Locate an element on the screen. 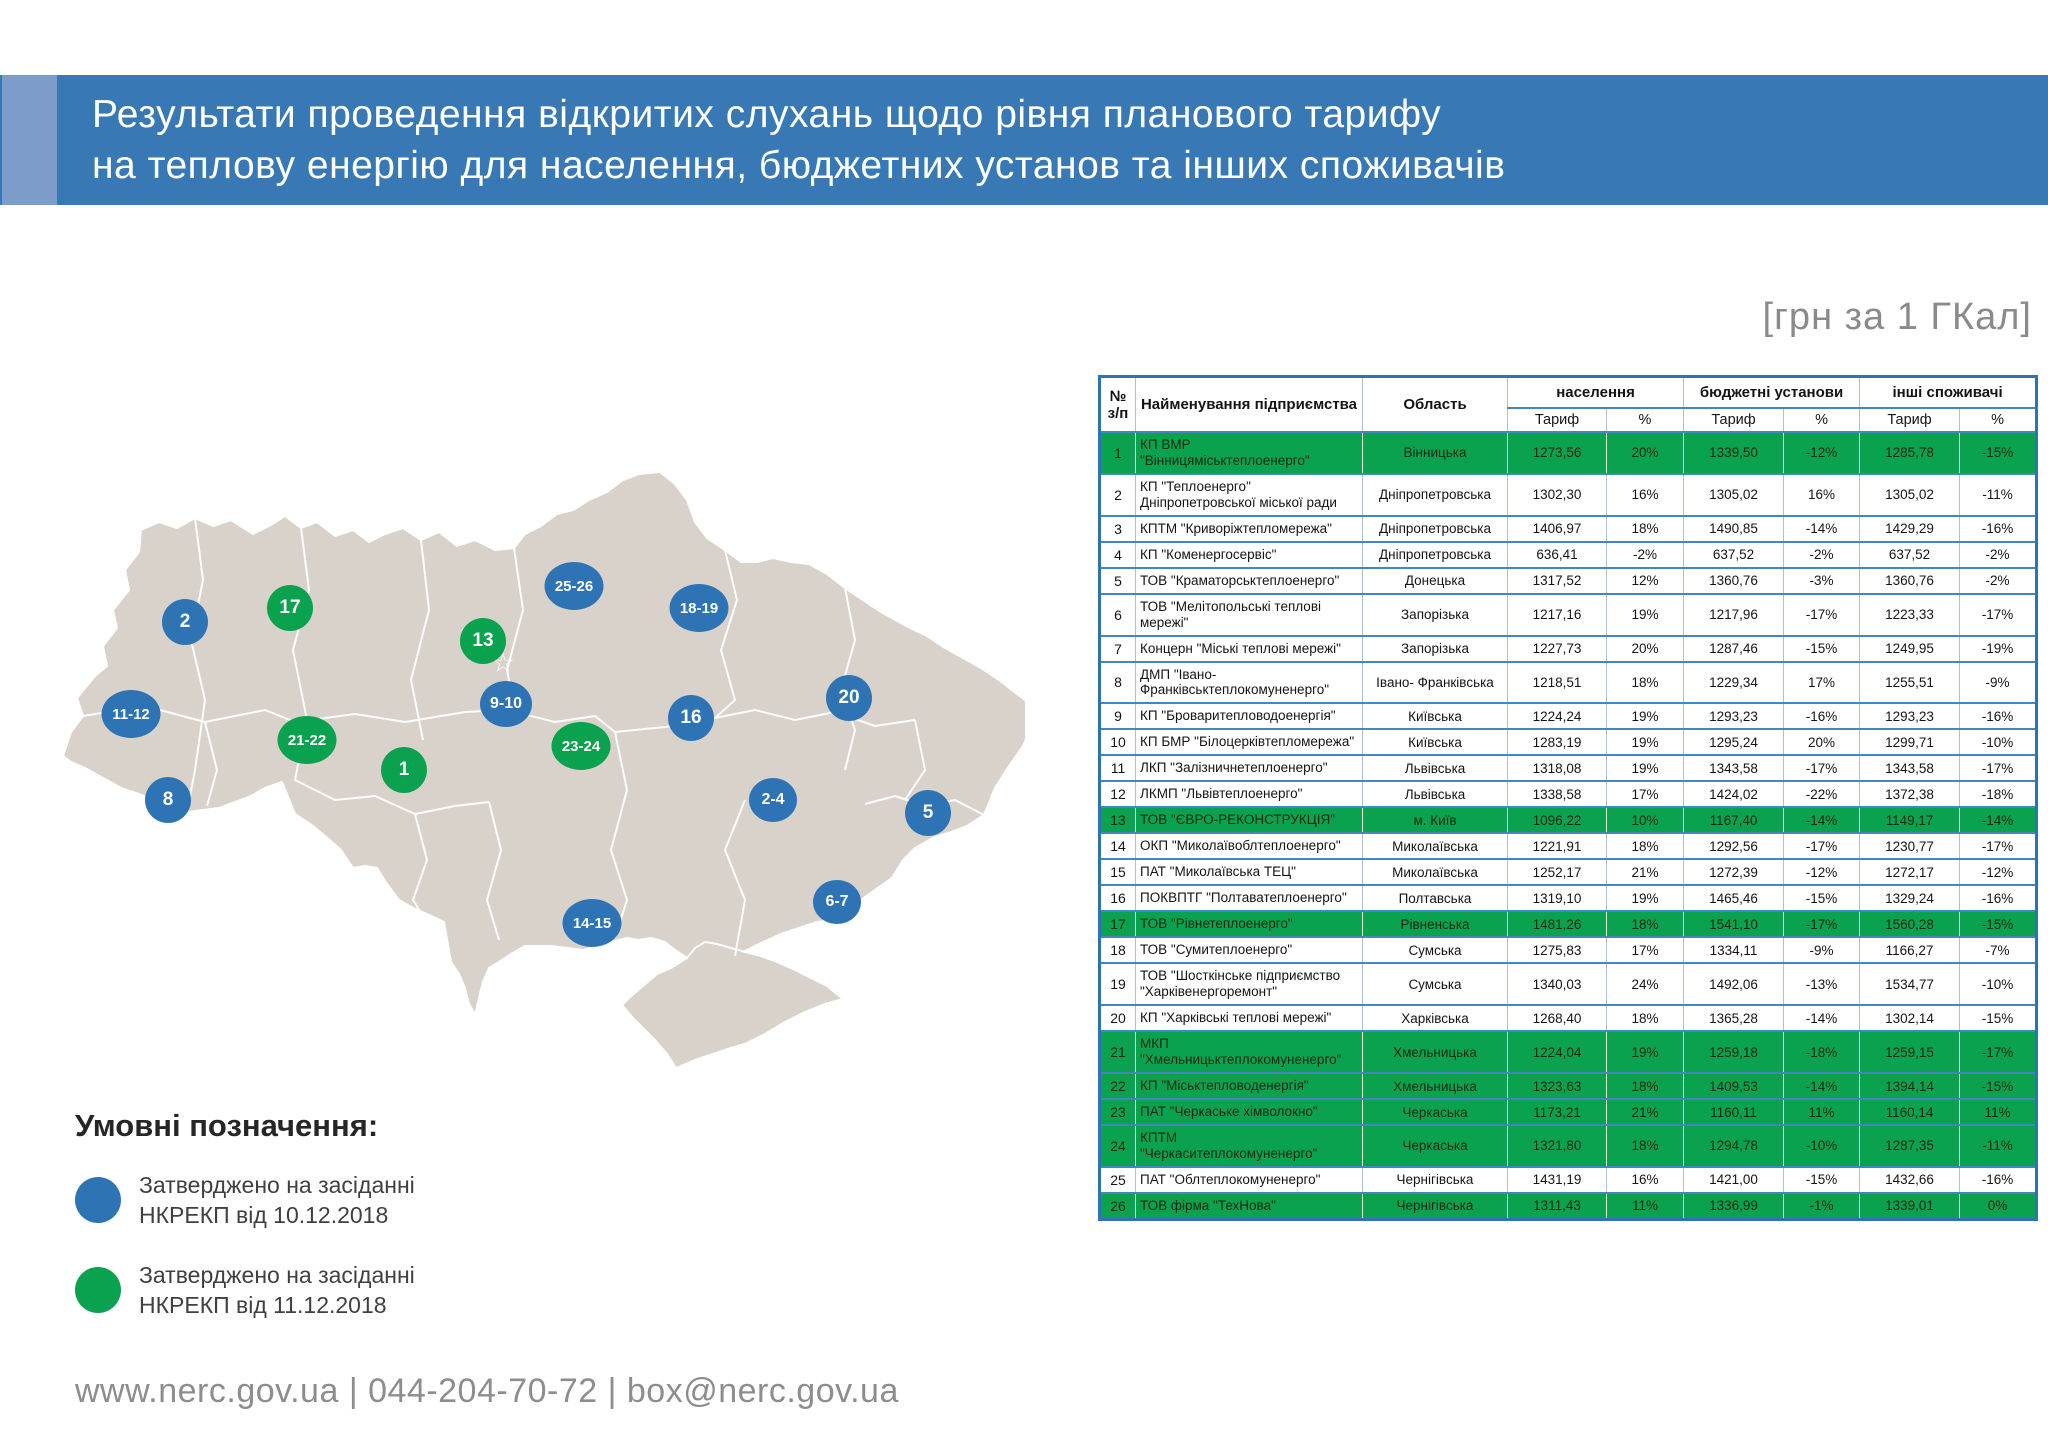  population-tariff: 1273,56 is located at coordinates (1557, 453).